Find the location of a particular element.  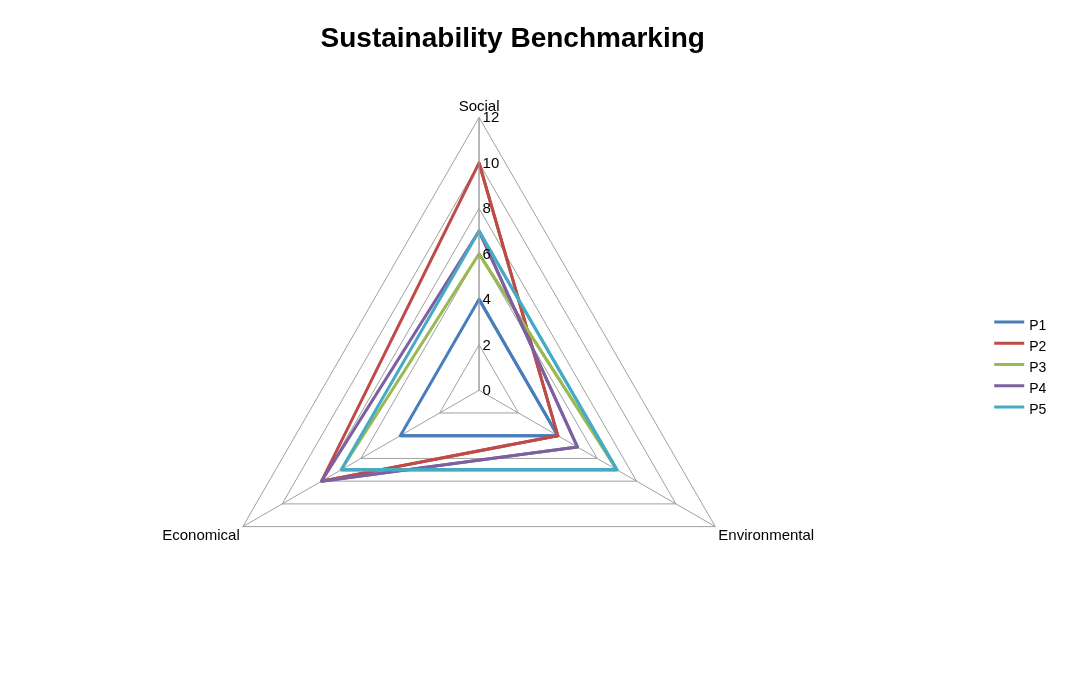

y-tick-label: 10 is located at coordinates (491, 162).